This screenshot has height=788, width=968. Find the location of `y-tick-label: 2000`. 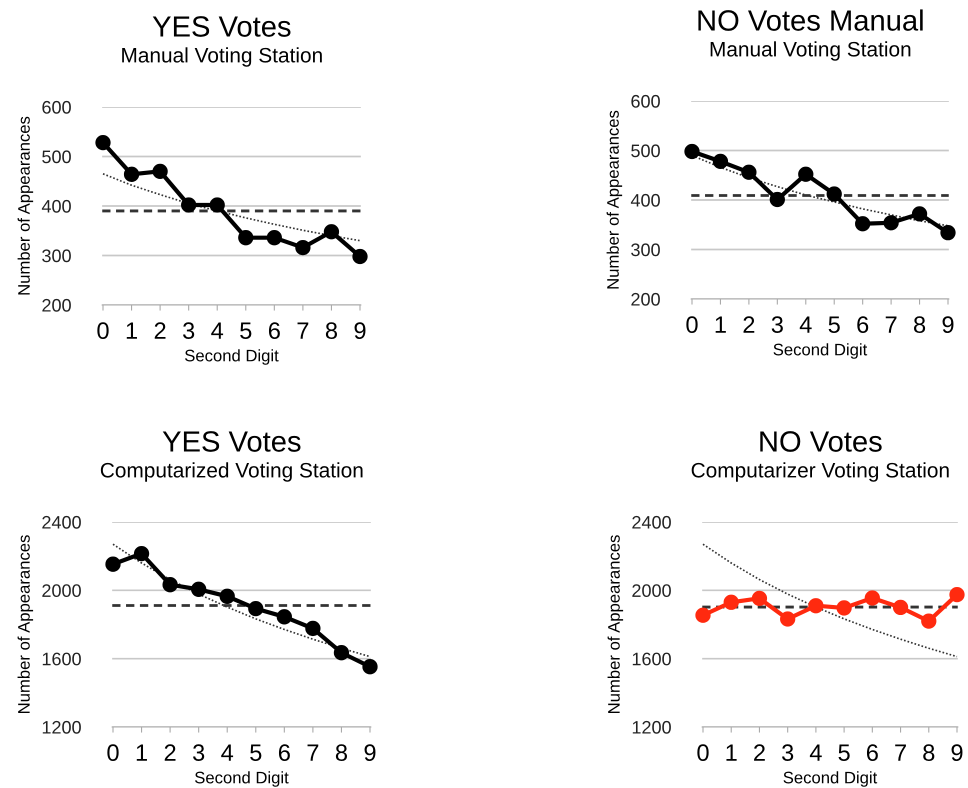

y-tick-label: 2000 is located at coordinates (651, 591).